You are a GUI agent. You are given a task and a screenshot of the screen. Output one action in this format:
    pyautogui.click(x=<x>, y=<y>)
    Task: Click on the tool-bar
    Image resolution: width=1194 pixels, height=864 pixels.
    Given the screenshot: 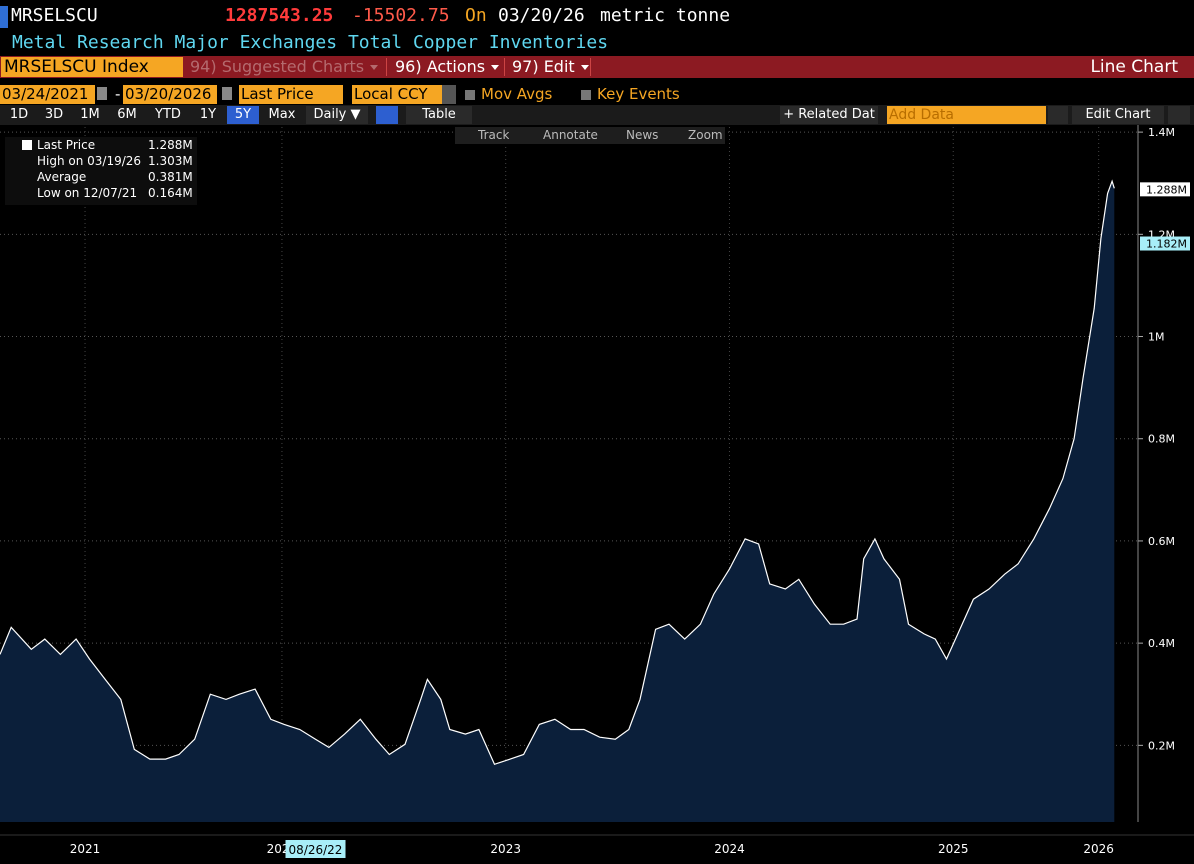 What is the action you would take?
    pyautogui.click(x=590, y=135)
    